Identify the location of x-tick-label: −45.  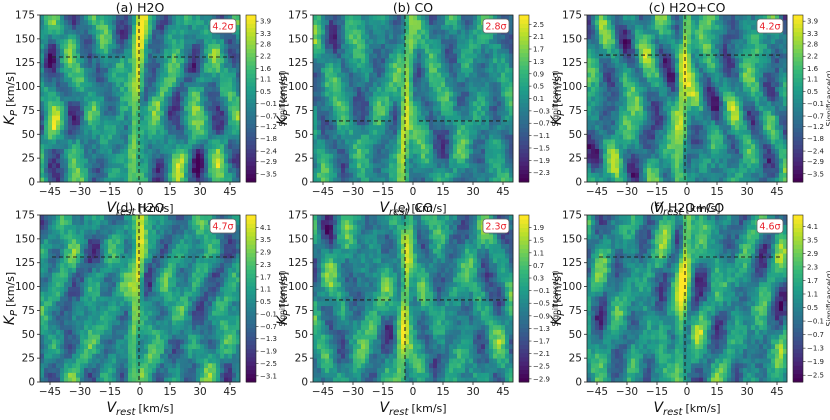
(50, 192).